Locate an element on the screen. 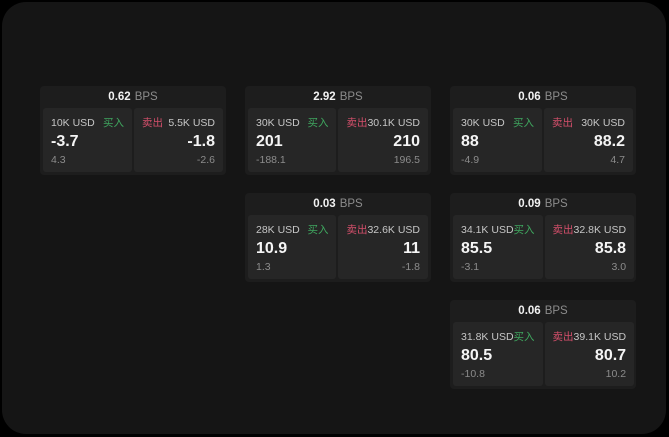  sell-panel-top: 卖出 39.1K USD is located at coordinates (590, 336).